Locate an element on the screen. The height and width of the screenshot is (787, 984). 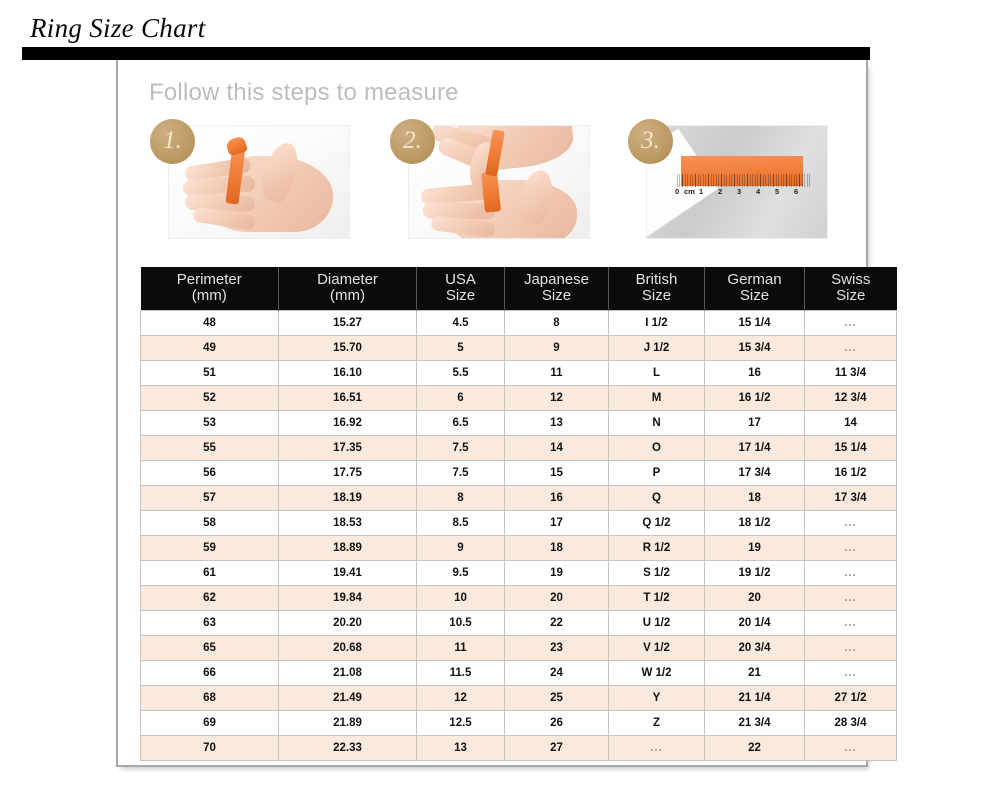
table-cell: 26 is located at coordinates (556, 723).